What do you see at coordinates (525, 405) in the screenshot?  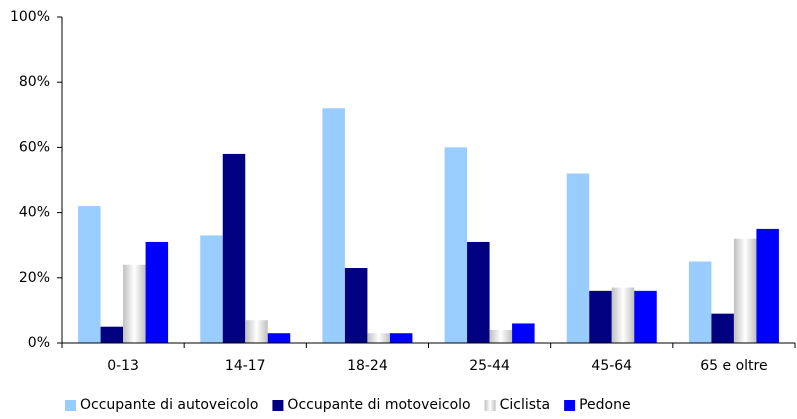 I see `legend-label: Ciclista` at bounding box center [525, 405].